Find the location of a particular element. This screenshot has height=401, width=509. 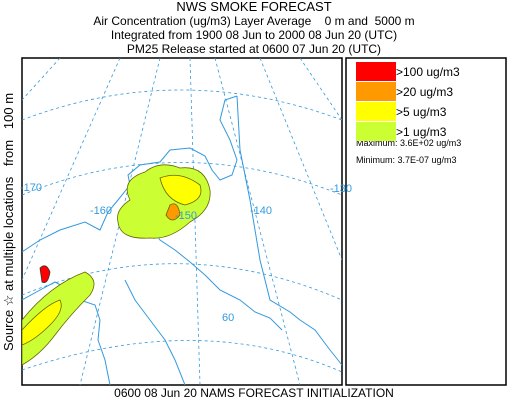

maximum-label: Maximum: 3.6E+02 ug/m3 is located at coordinates (408, 143).